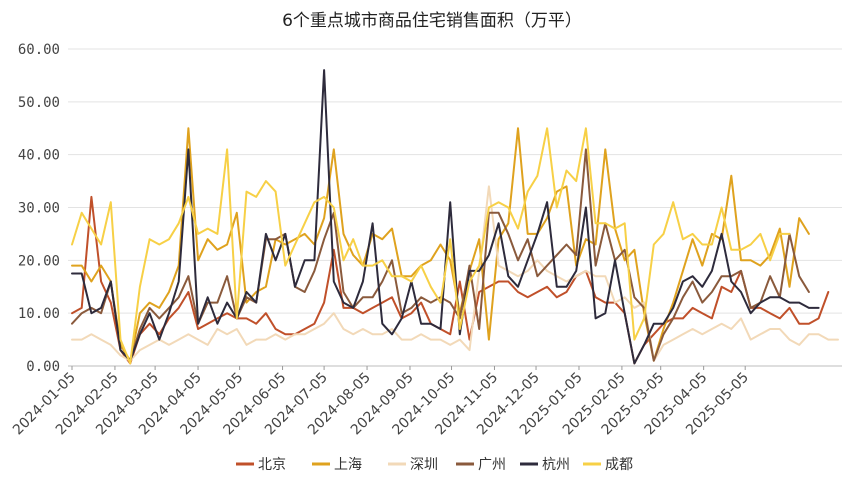 The image size is (865, 487). I want to click on y-tick-label: 50.00, so click(39, 103).